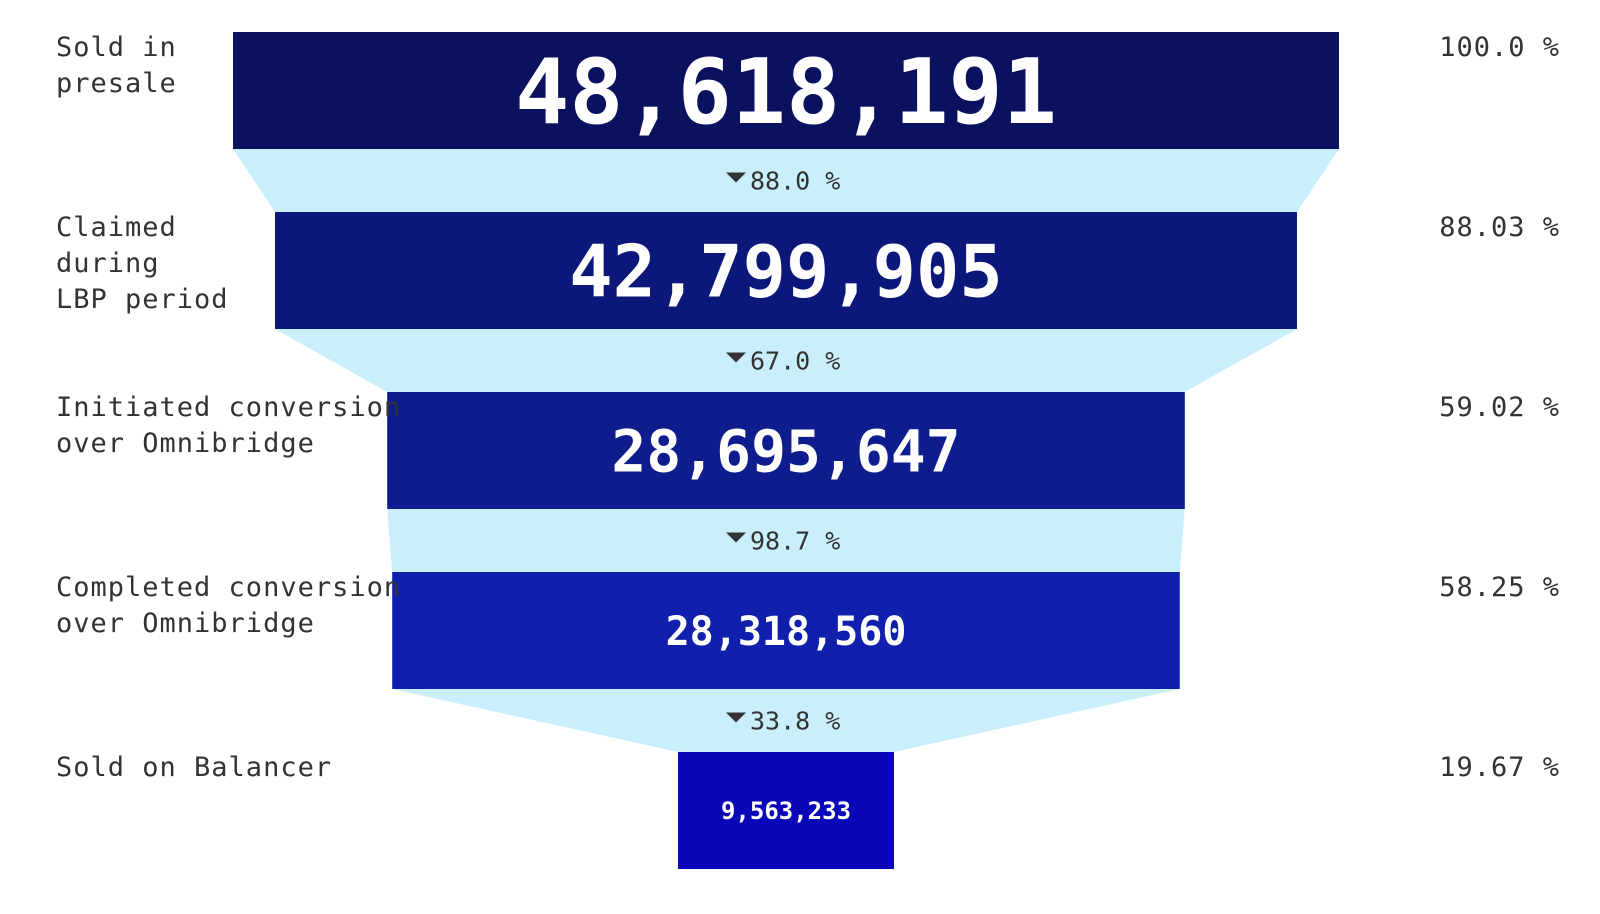  I want to click on stage-share-label: 88.03 %, so click(1499, 227).